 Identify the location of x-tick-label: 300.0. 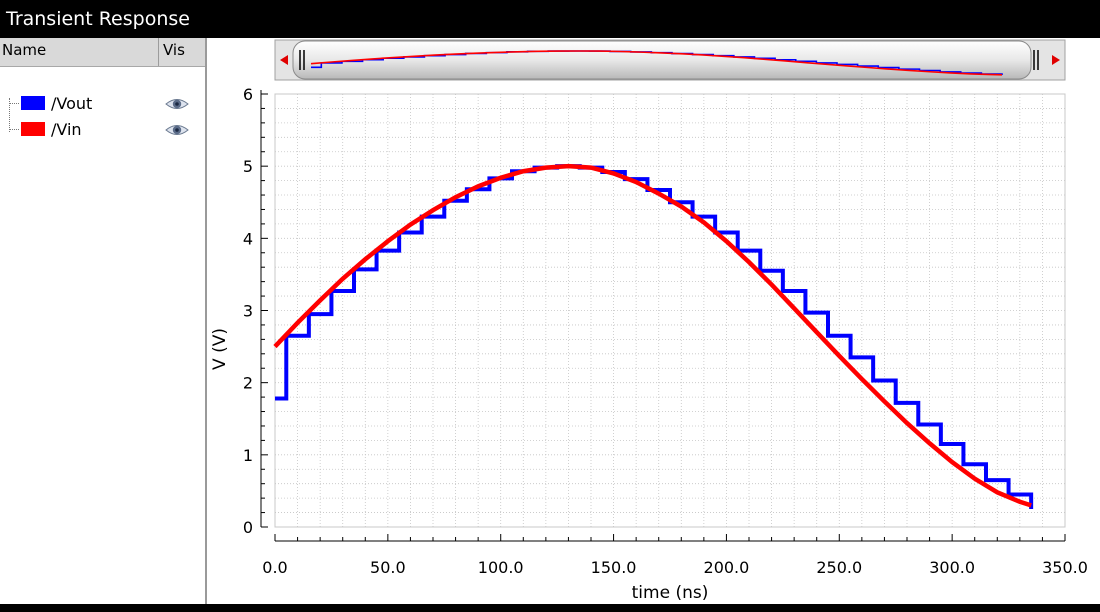
(952, 567).